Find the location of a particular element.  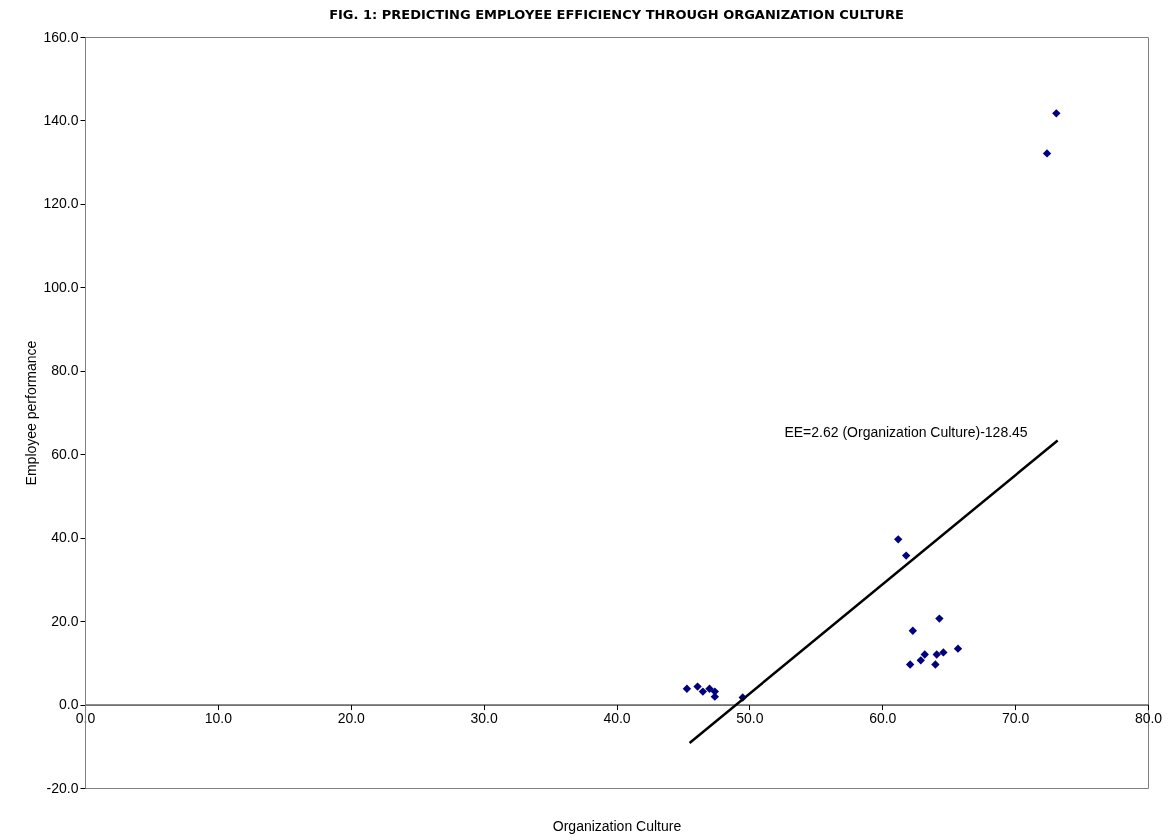

x-tick-label: 30.0 is located at coordinates (484, 718).